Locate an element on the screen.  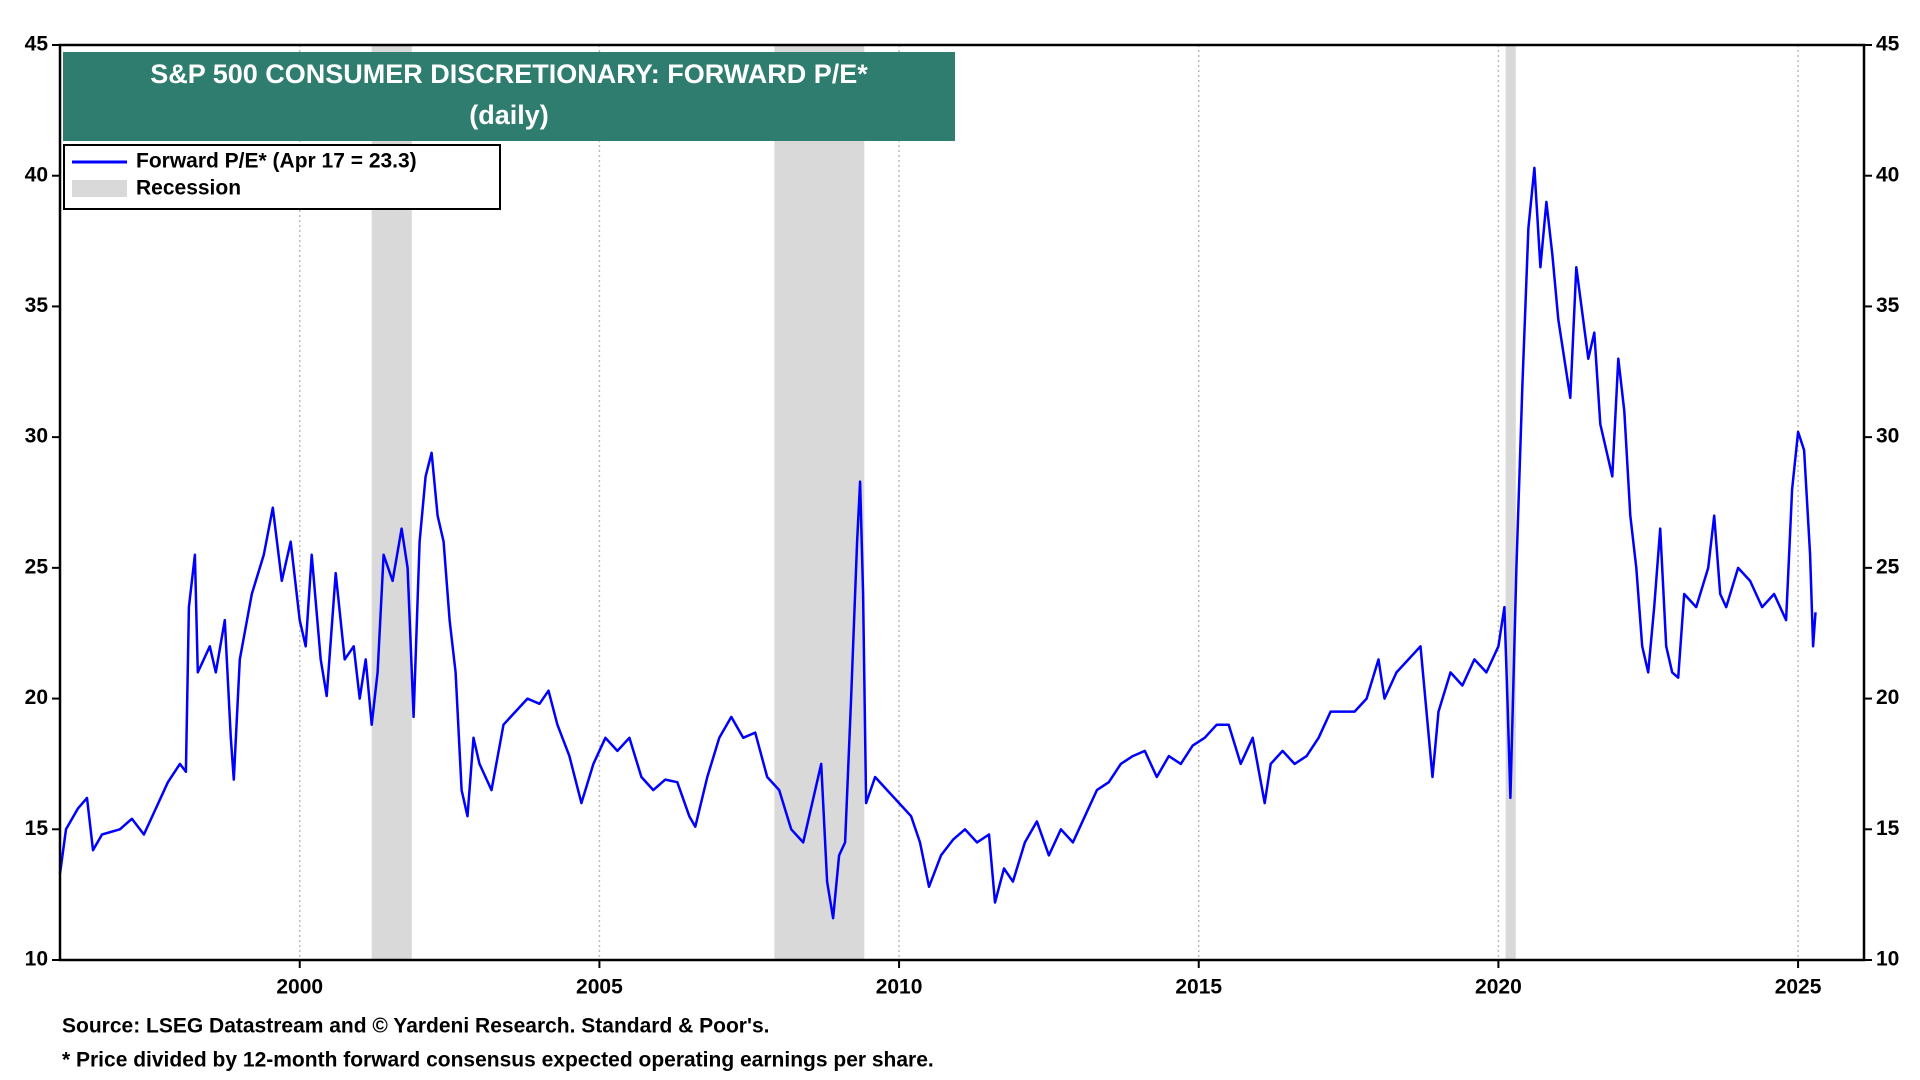
y-tick-label: 40 is located at coordinates (36, 174).